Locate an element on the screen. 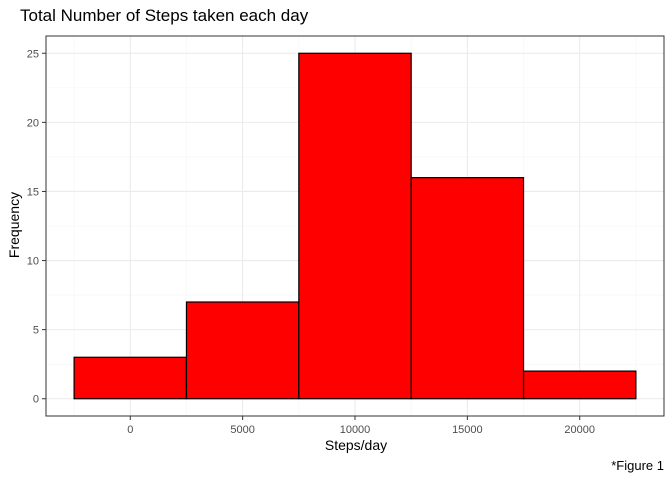 The height and width of the screenshot is (480, 672). x-tick-label: 15000 is located at coordinates (467, 430).